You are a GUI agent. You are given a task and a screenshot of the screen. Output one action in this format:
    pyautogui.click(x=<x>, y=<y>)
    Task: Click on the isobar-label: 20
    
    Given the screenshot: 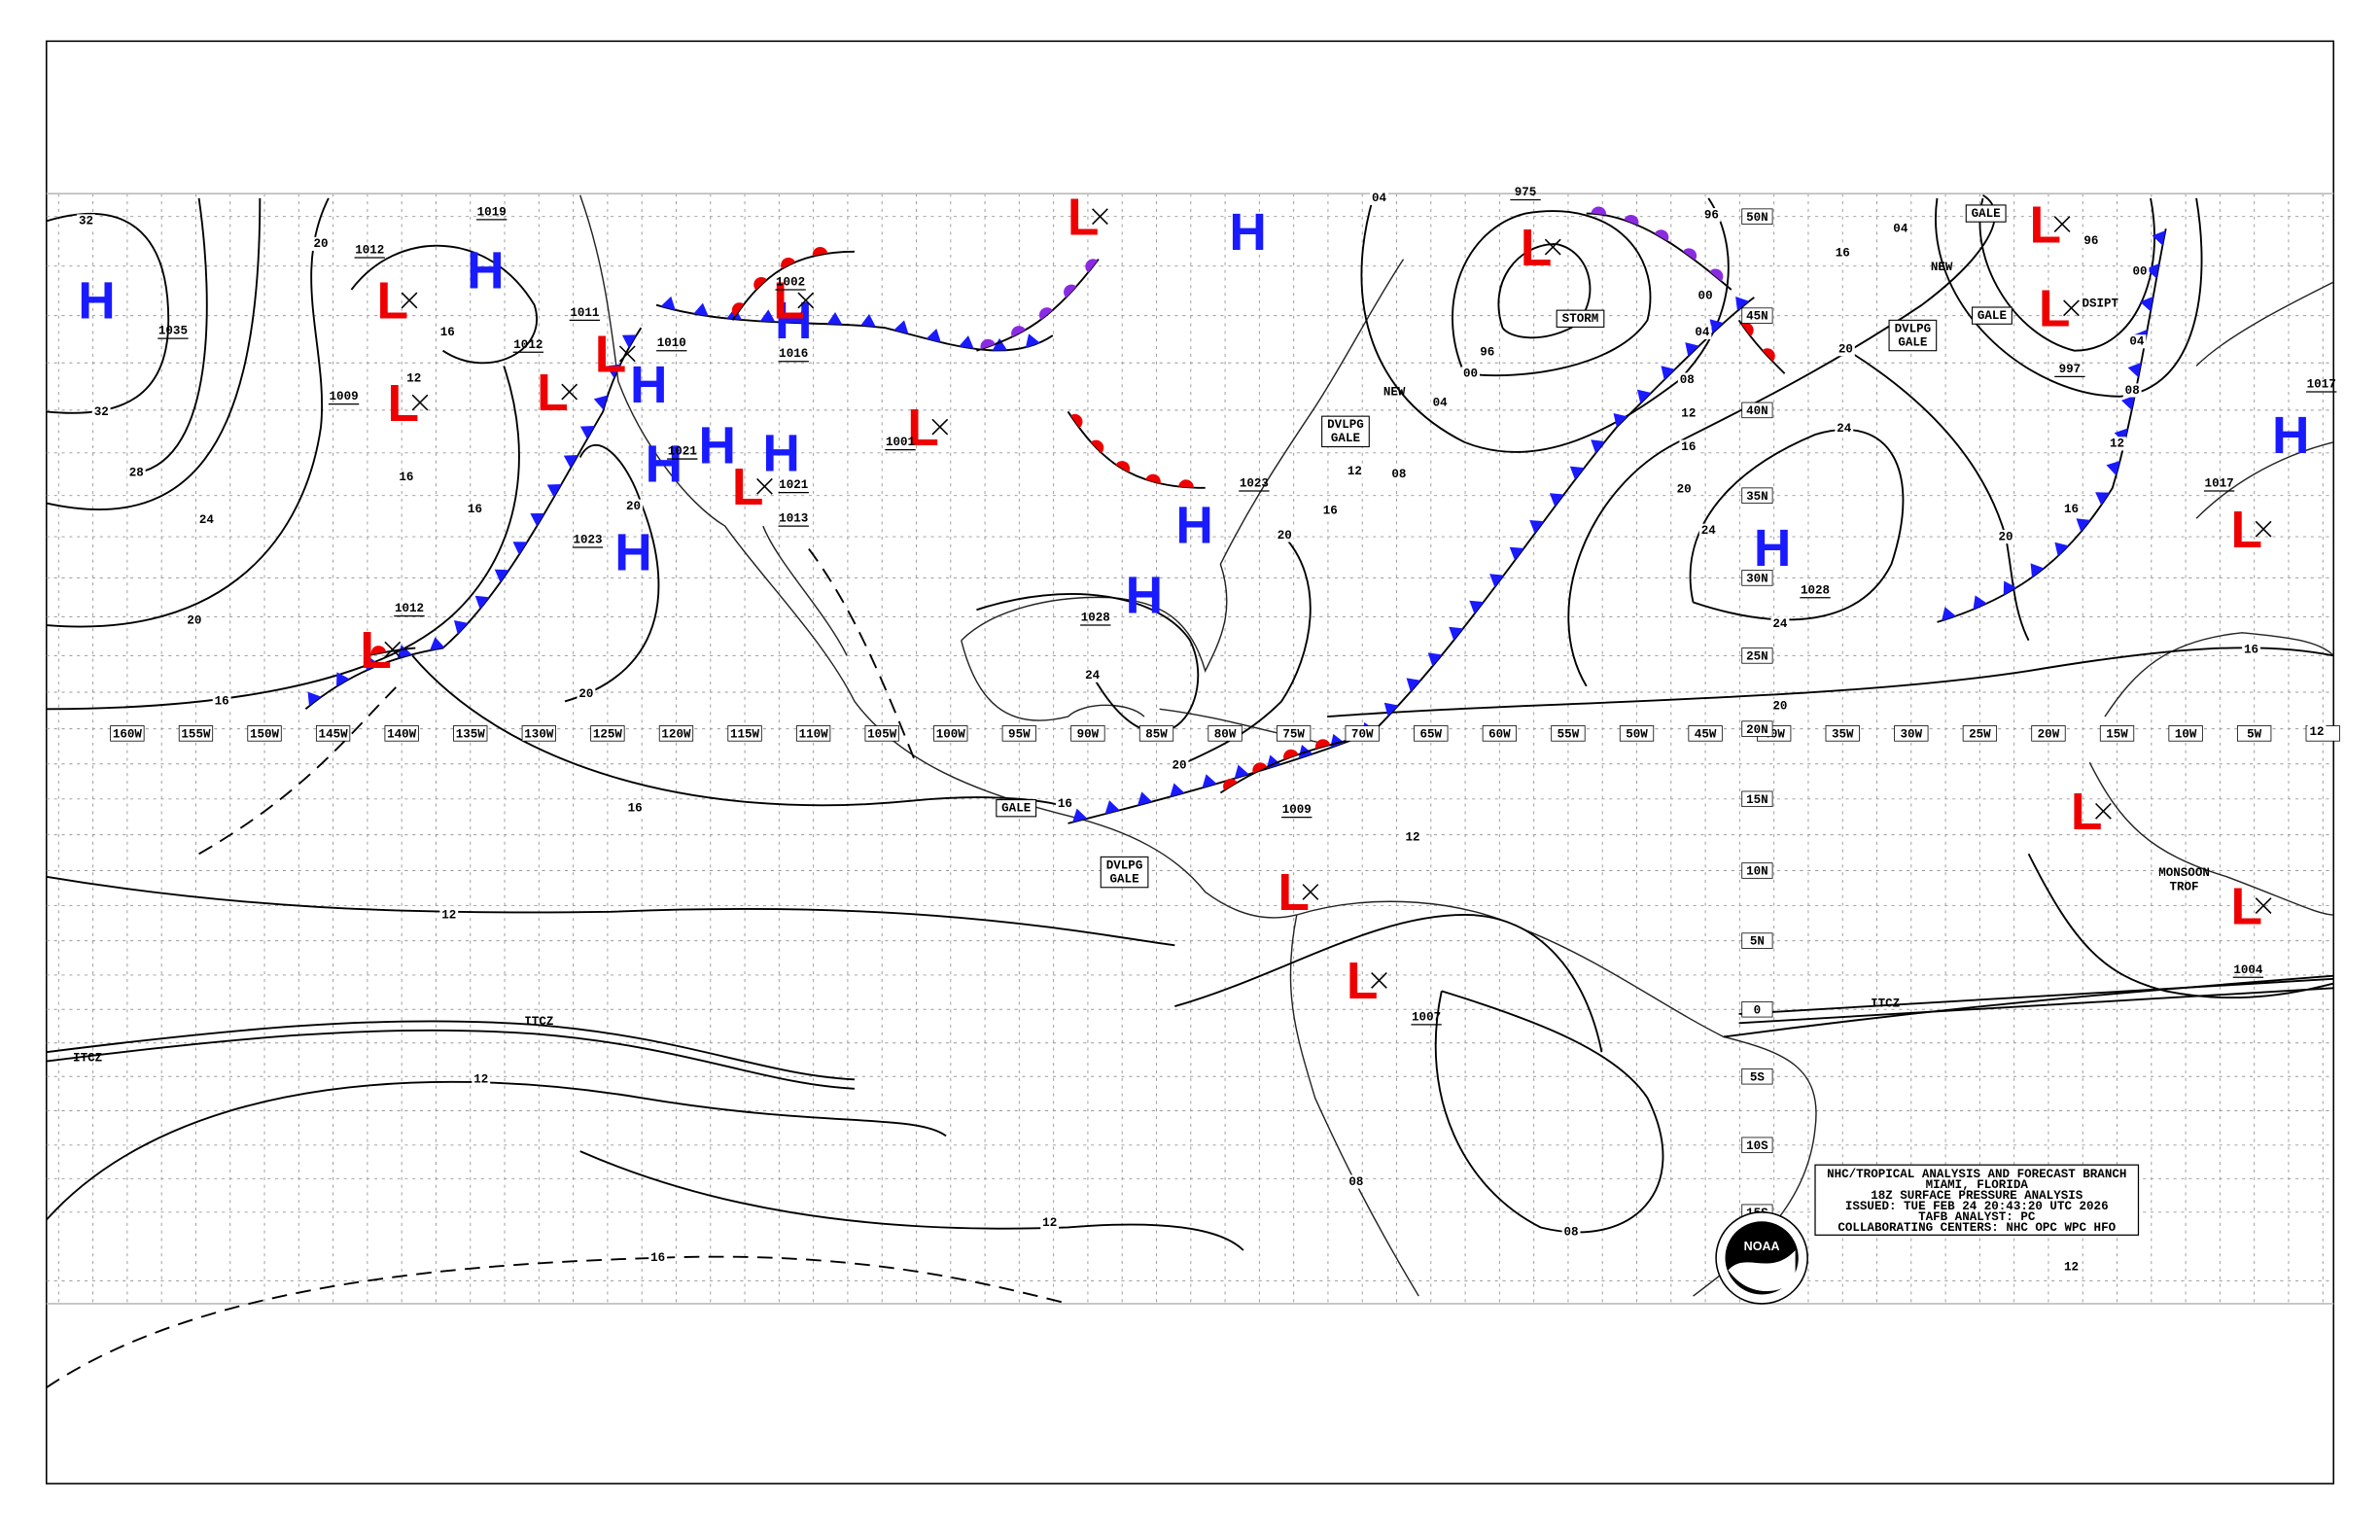 What is the action you would take?
    pyautogui.click(x=633, y=506)
    